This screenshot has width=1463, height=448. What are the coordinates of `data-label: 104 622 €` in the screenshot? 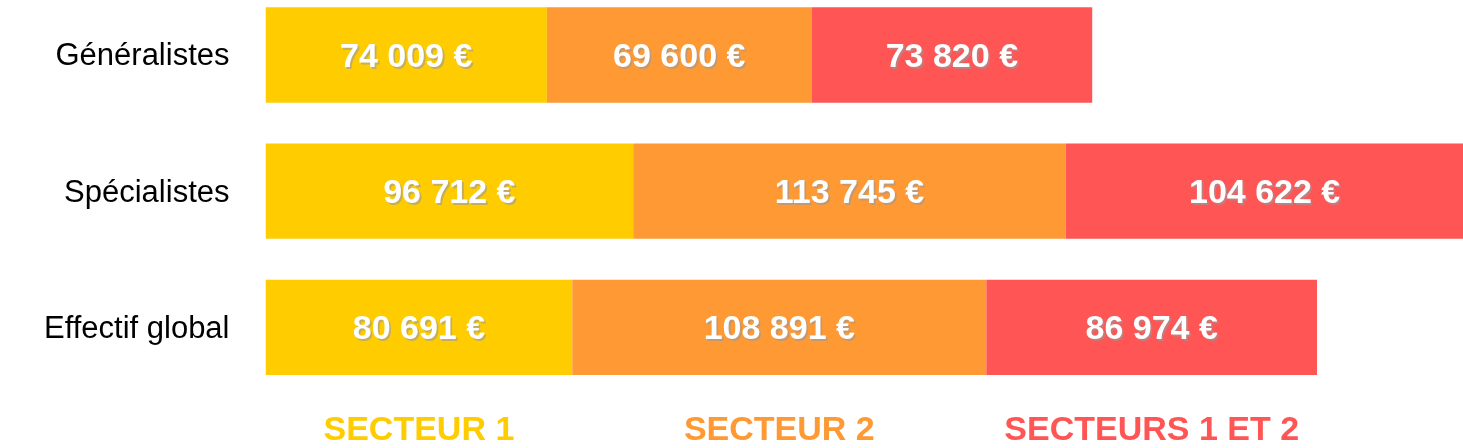 It's located at (1266, 193).